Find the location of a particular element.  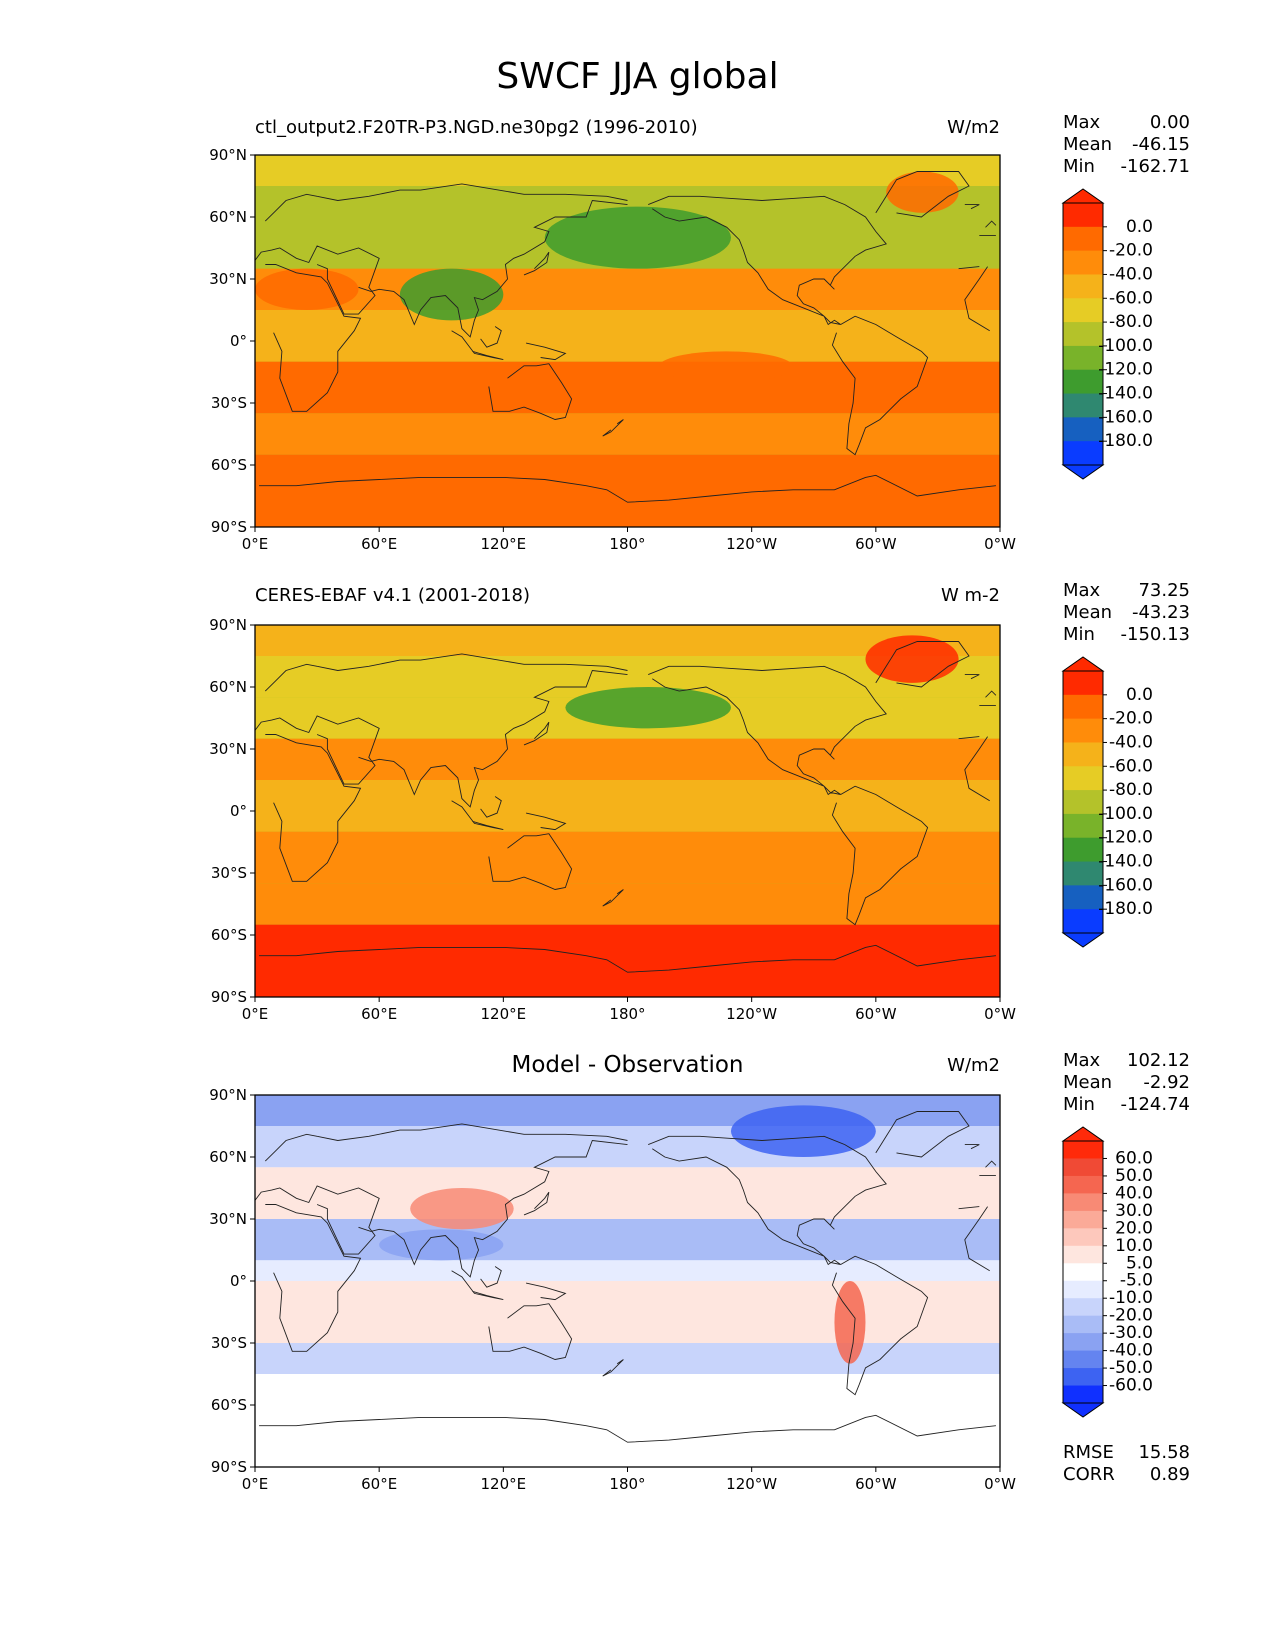

colorbar-tick-label: -120.0 is located at coordinates (1125, 838).